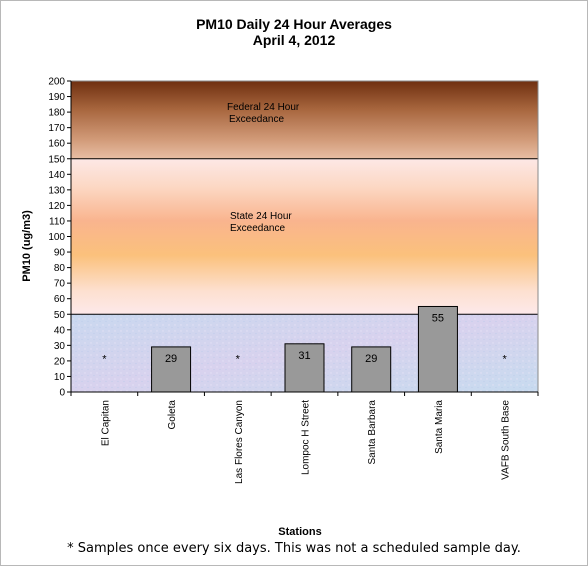 Image resolution: width=588 pixels, height=566 pixels. Describe the element at coordinates (57, 221) in the screenshot. I see `y-tick-label: 110` at that location.